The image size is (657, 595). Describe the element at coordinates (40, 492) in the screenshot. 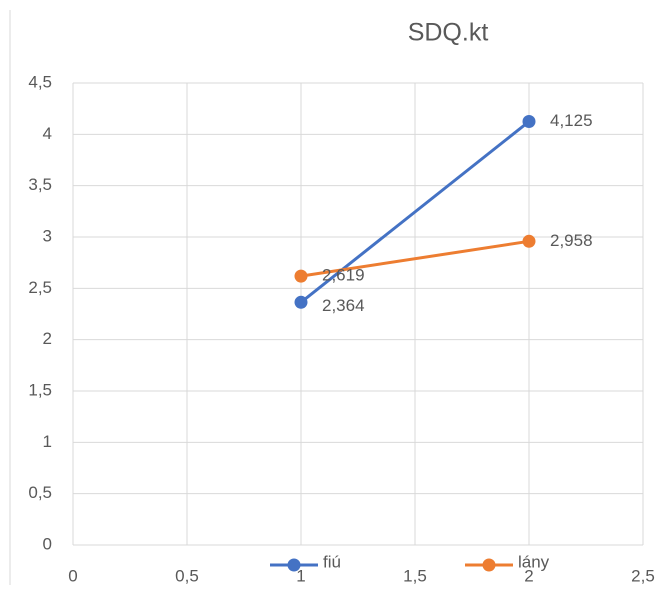

I see `y-tick-label: 0,5` at that location.